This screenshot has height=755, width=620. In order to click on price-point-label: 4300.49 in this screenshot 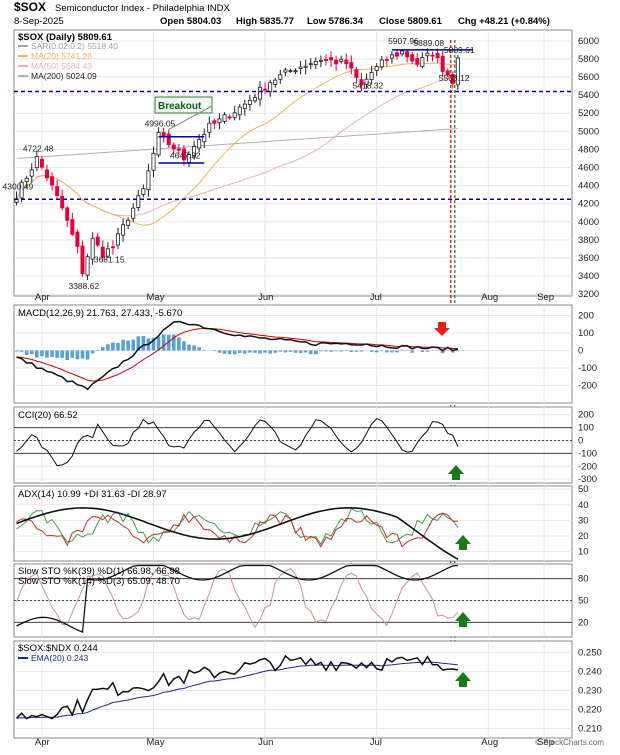, I will do `click(18, 187)`.